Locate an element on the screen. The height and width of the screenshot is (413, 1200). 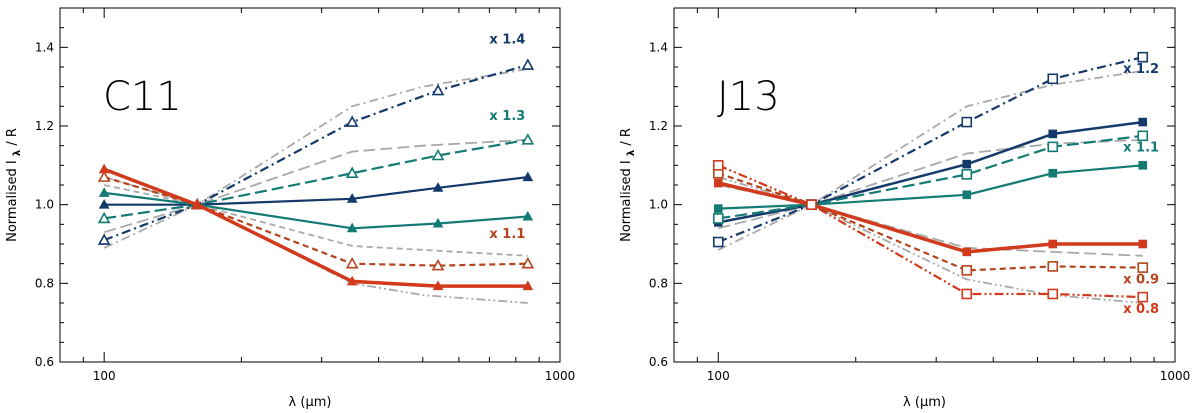
scale-annotation: x 0.9 is located at coordinates (1141, 279).